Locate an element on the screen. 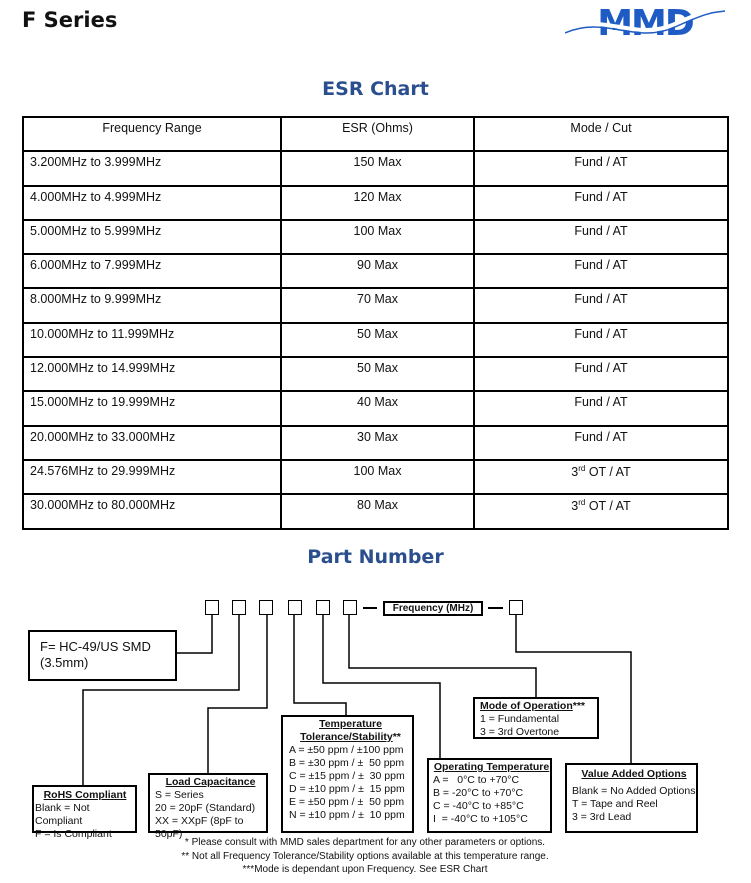  temp-tol-title: Temperature is located at coordinates (350, 724).